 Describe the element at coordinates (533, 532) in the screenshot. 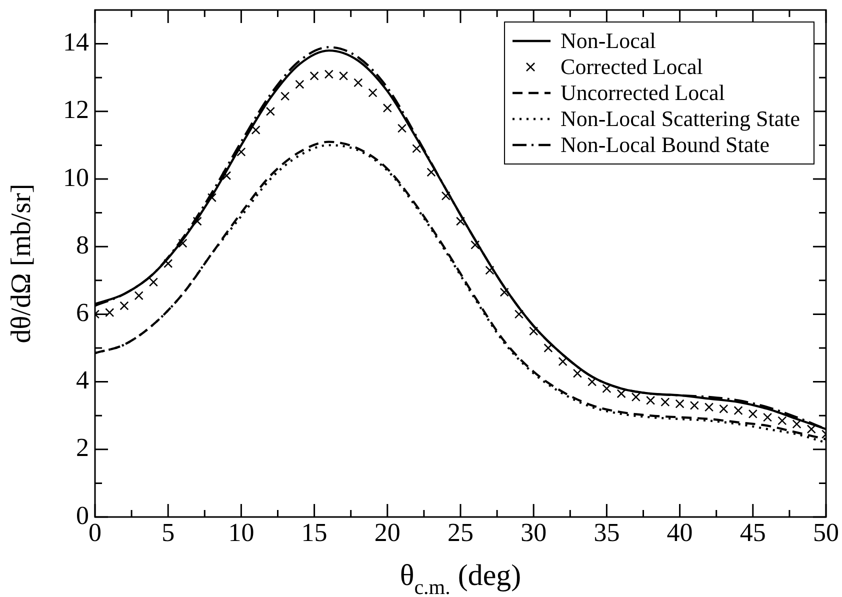

I see `x-tick-label: 30` at that location.